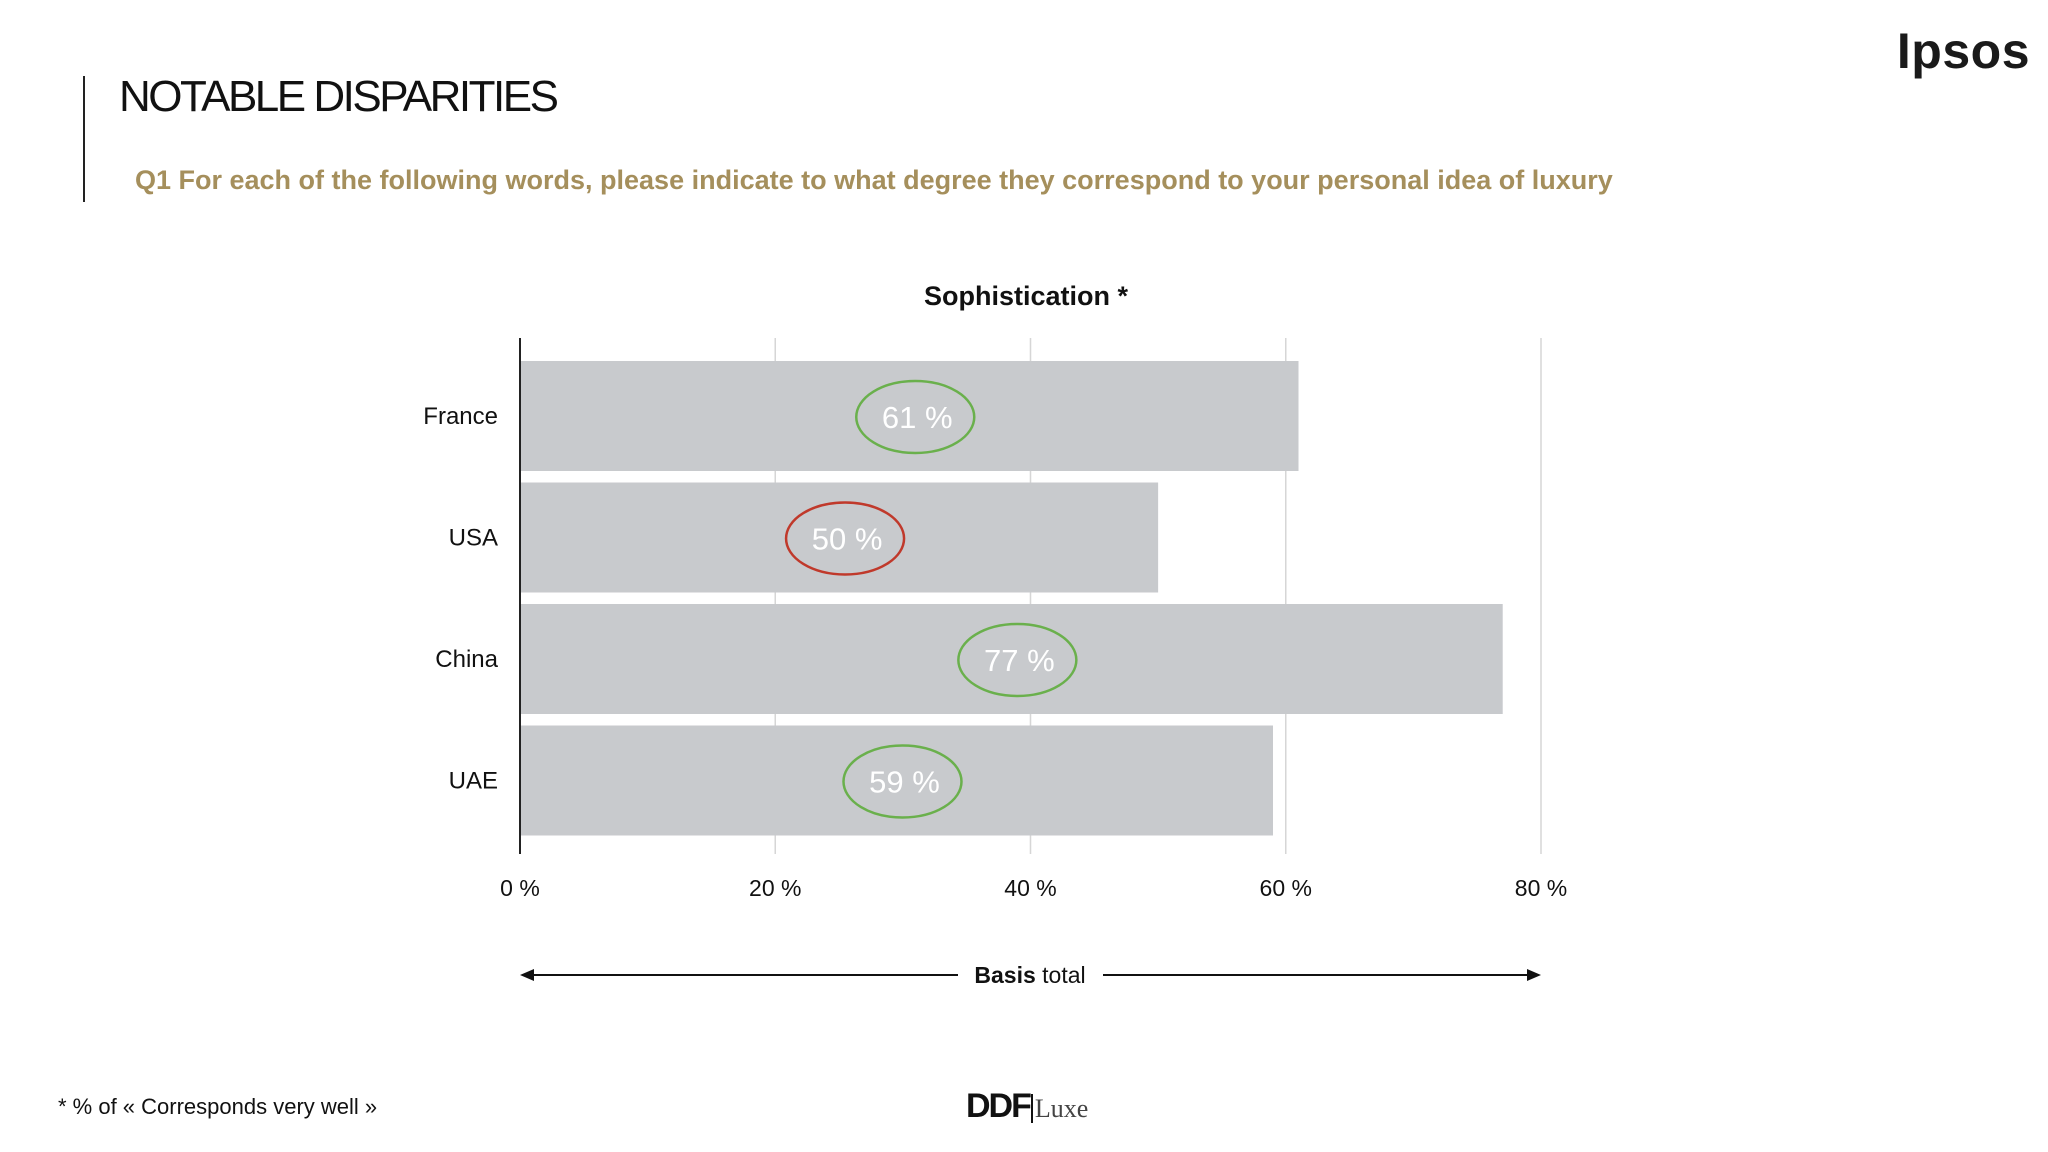 The image size is (2048, 1152). I want to click on value-label: 59 %, so click(904, 782).